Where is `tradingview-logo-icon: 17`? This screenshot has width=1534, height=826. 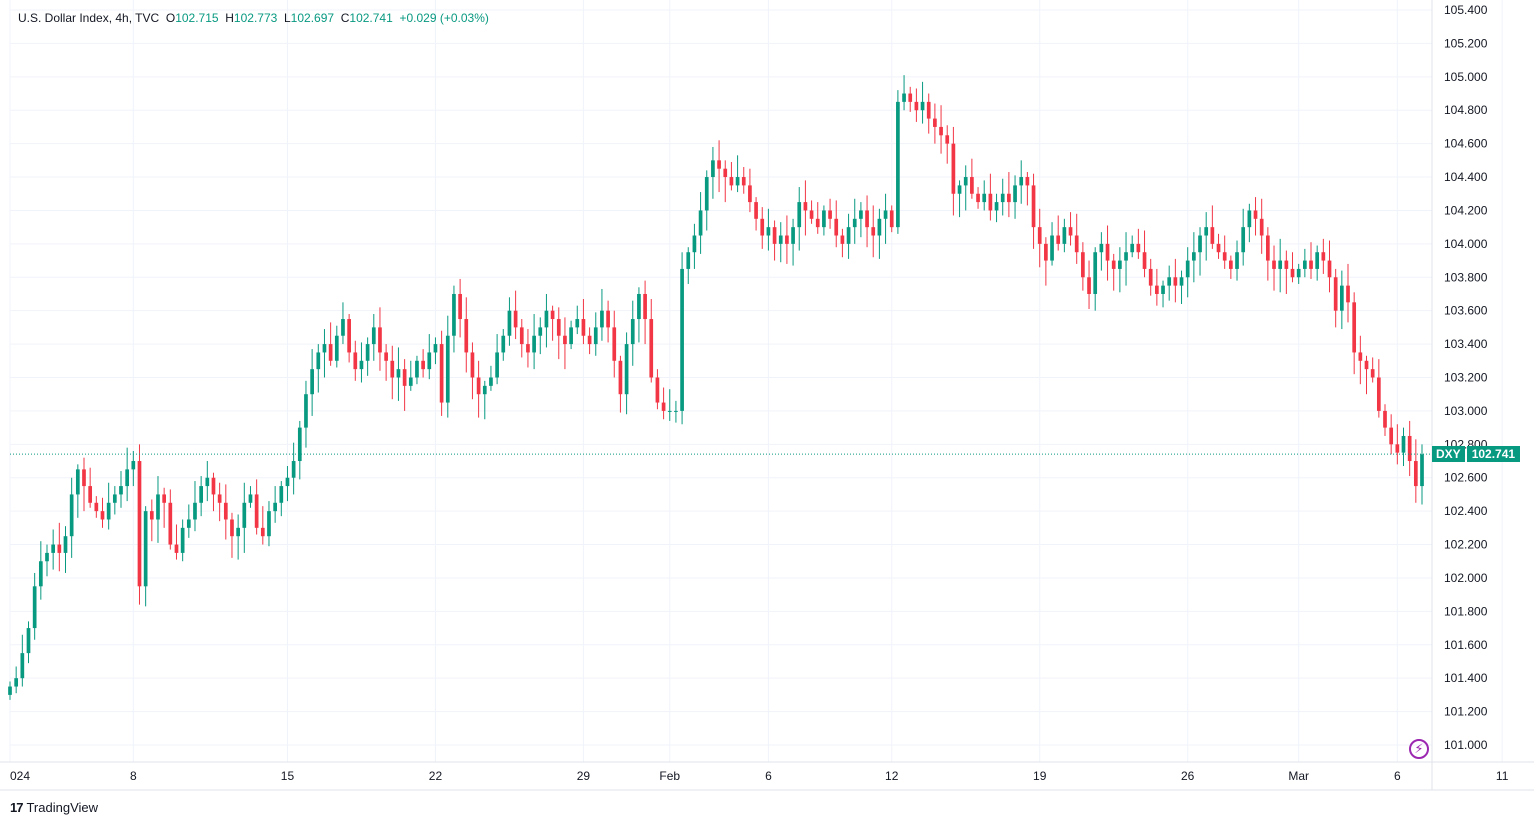
tradingview-logo-icon: 17 is located at coordinates (17, 807).